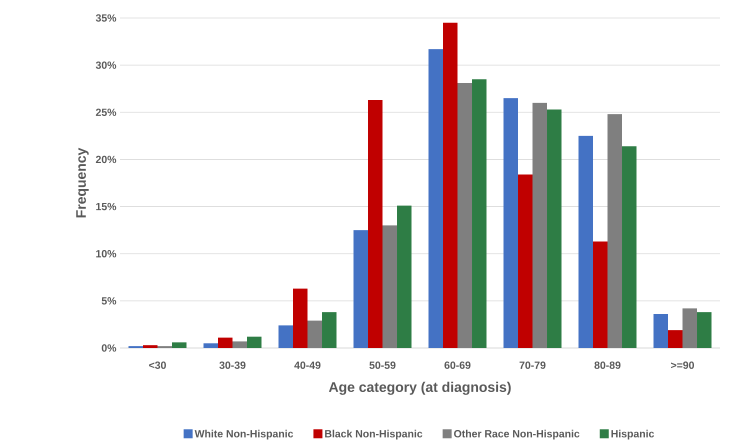 Image resolution: width=738 pixels, height=448 pixels. What do you see at coordinates (106, 112) in the screenshot?
I see `y-tick-label: 25%` at bounding box center [106, 112].